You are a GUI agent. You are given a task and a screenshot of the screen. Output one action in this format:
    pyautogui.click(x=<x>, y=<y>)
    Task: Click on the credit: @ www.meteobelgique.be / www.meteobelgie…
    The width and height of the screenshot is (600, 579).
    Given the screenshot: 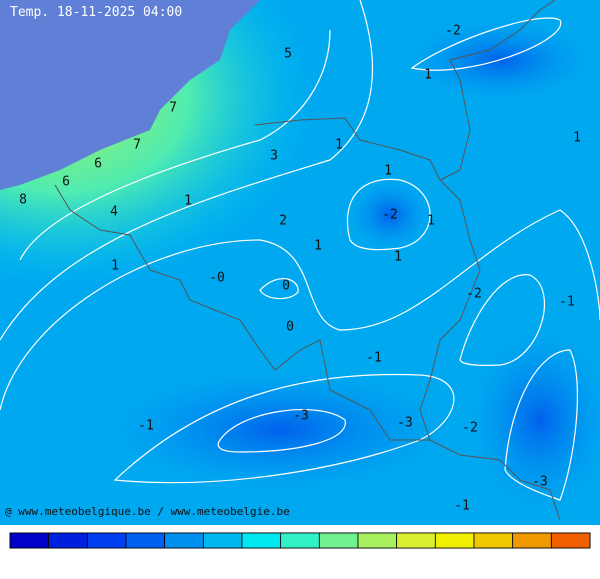 What is the action you would take?
    pyautogui.click(x=147, y=511)
    